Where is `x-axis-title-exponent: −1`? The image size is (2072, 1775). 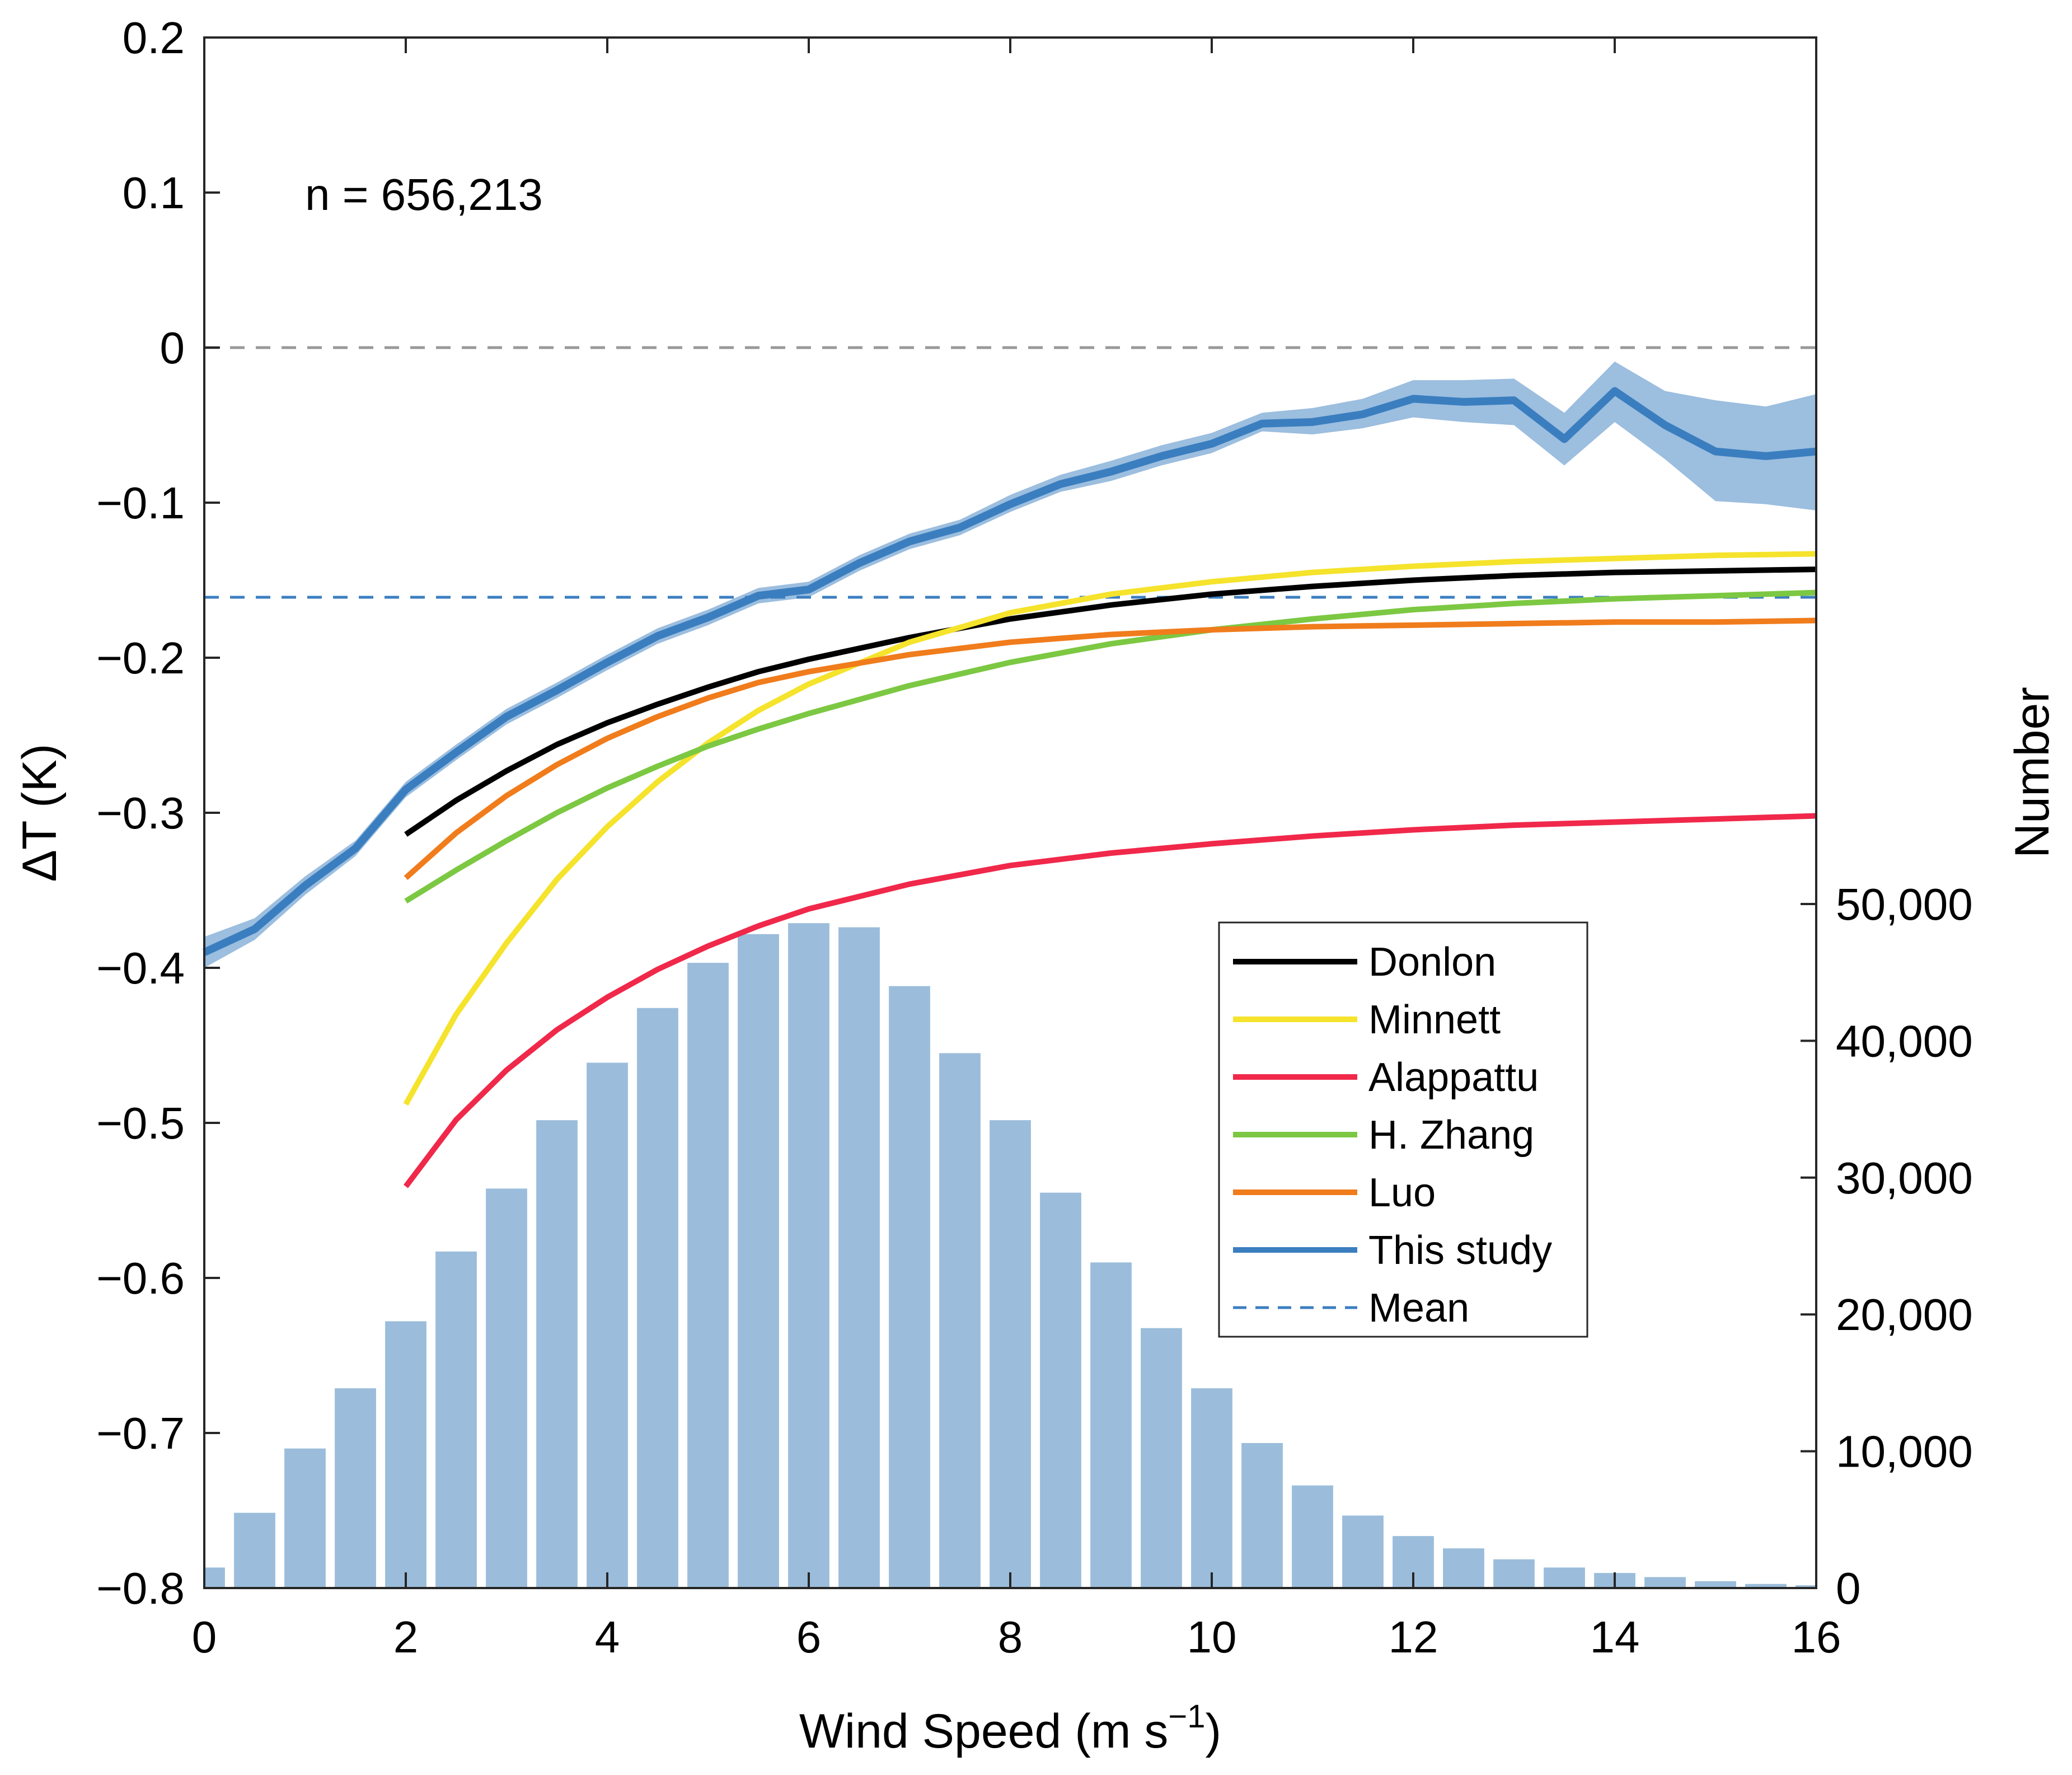
x-axis-title-exponent: −1 is located at coordinates (1186, 1716).